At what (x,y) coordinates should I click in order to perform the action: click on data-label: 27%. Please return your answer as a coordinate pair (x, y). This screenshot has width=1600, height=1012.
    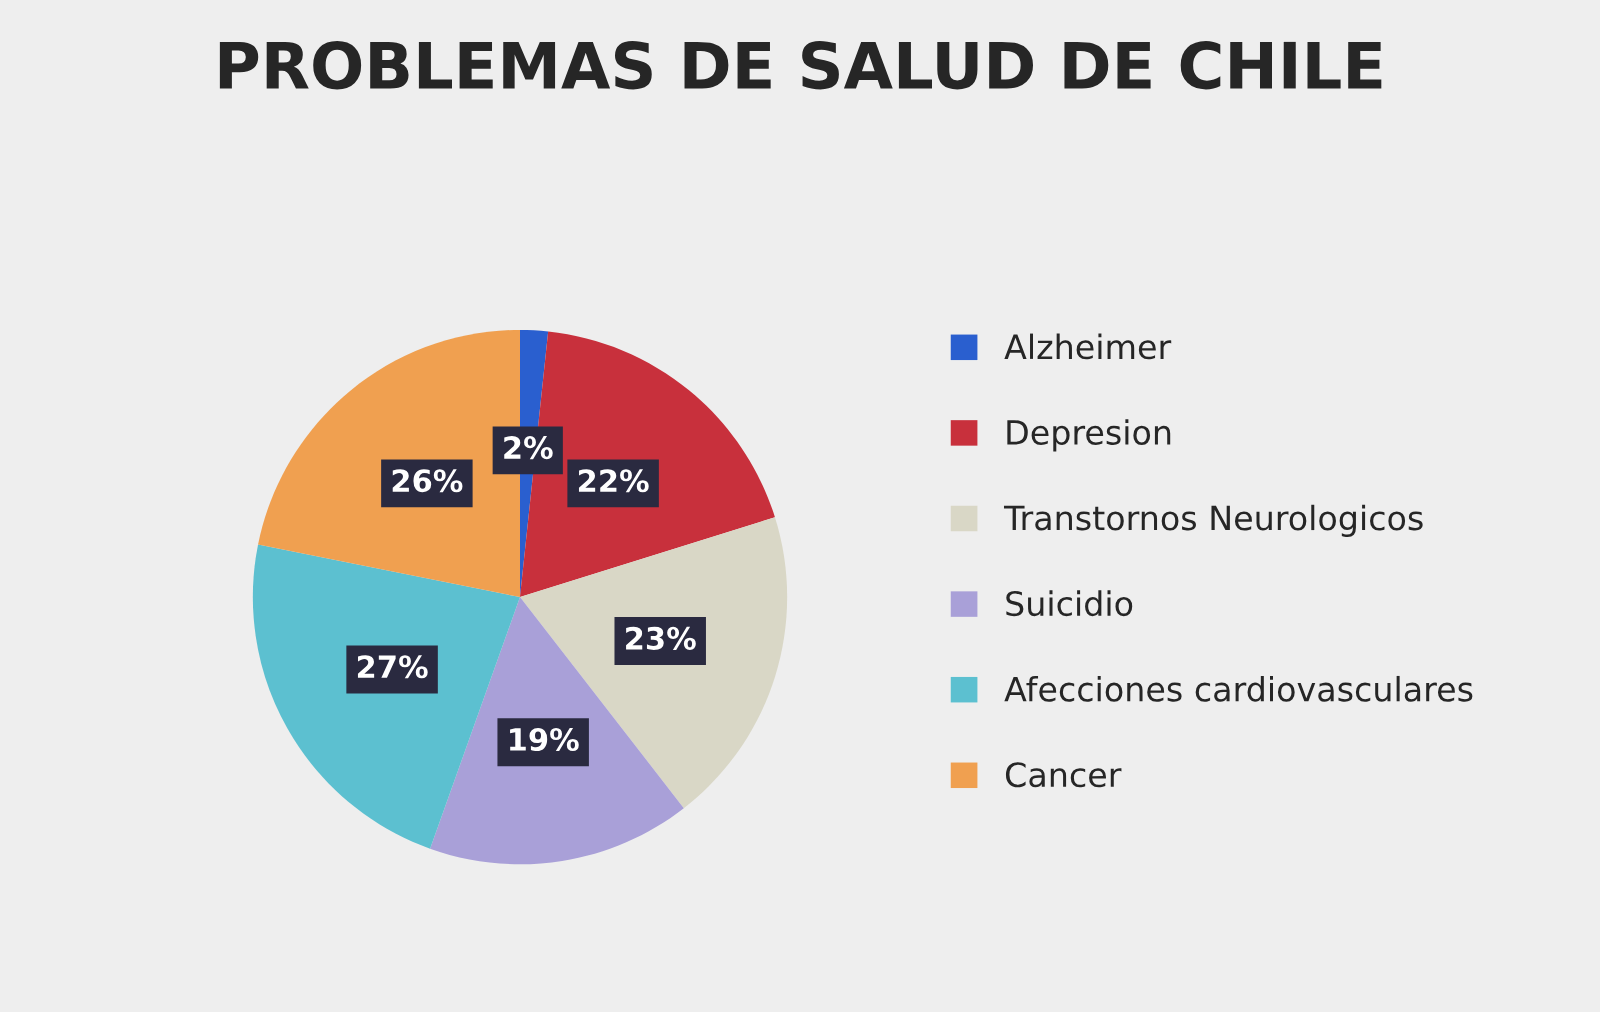
    Looking at the image, I should click on (392, 667).